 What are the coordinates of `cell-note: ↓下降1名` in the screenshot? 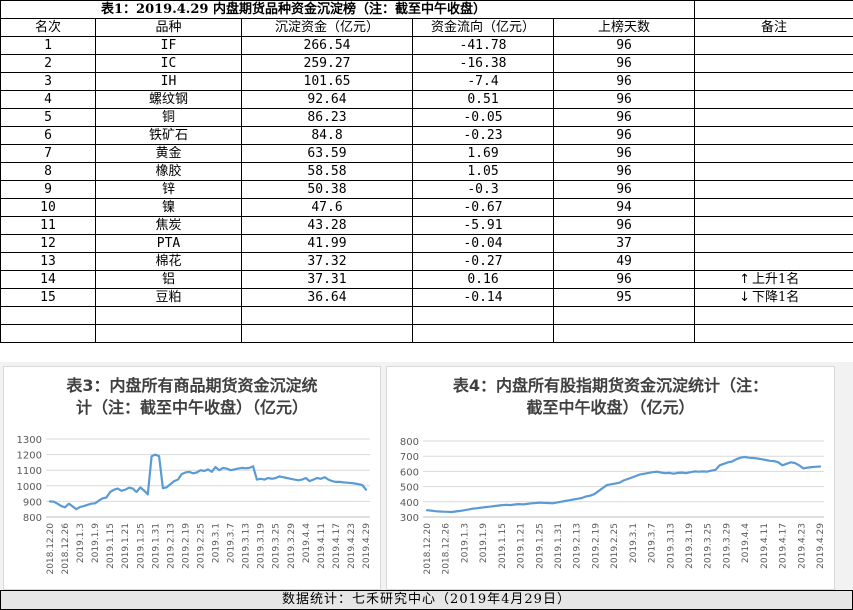 It's located at (774, 298).